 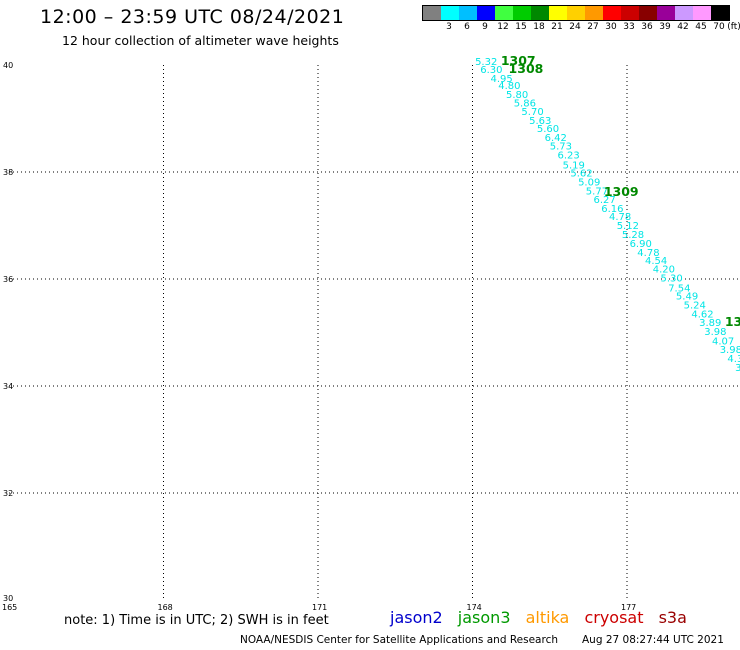 I want to click on swh-value: 5.62, so click(x=581, y=173).